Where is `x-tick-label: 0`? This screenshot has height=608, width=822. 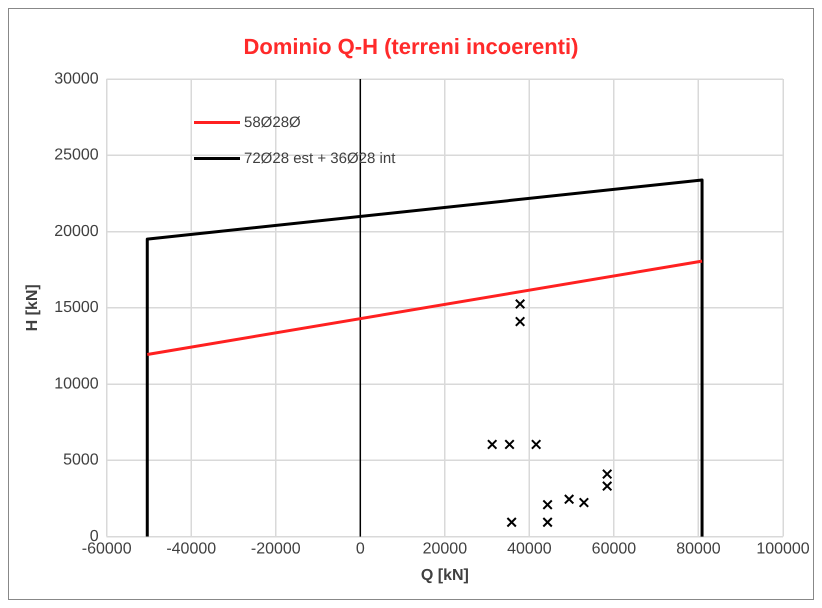 x-tick-label: 0 is located at coordinates (360, 549).